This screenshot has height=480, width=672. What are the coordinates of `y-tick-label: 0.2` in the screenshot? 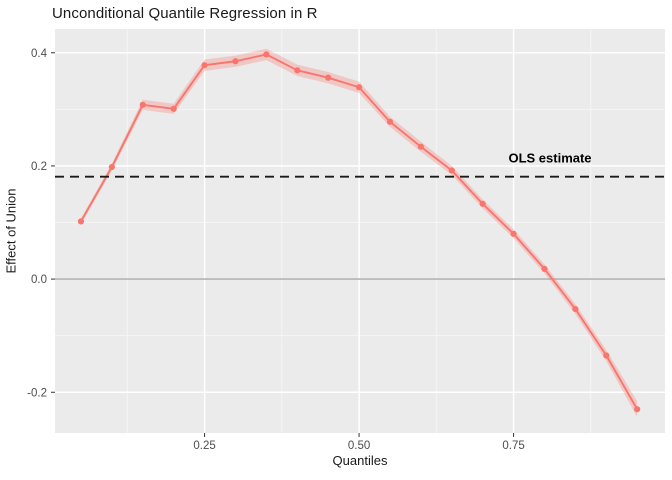 It's located at (39, 167).